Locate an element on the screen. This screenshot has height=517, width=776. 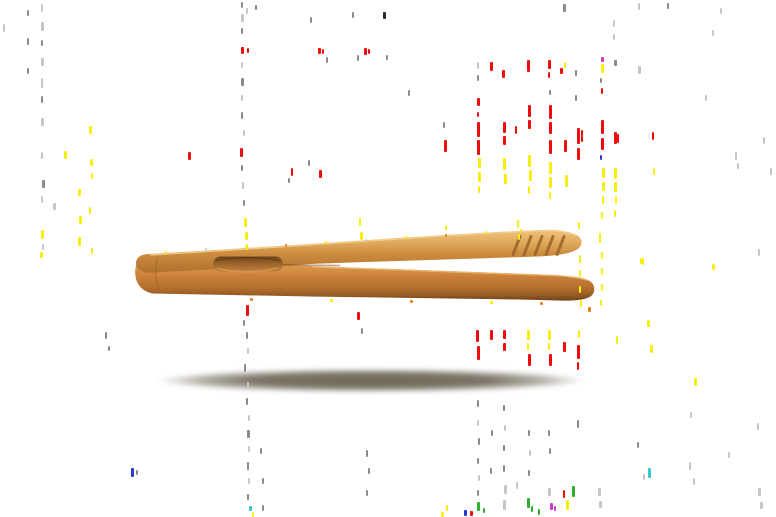
fold-cap-crease is located at coordinates (157, 274).